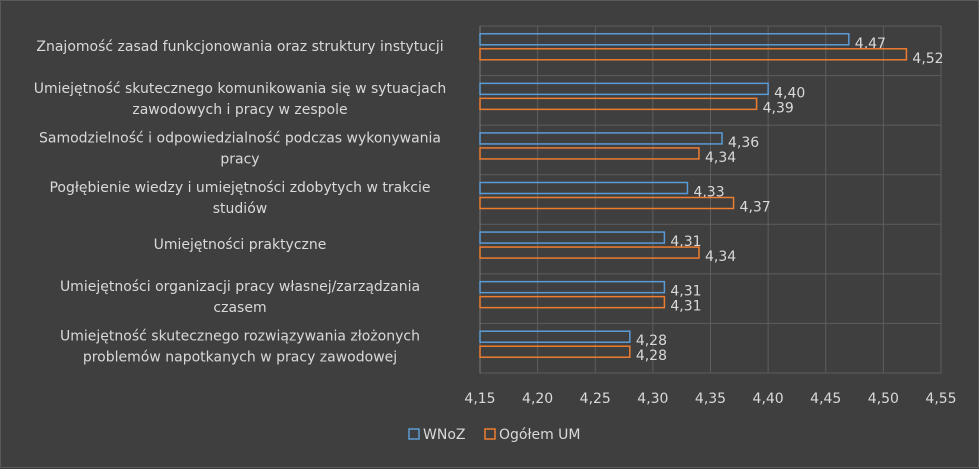  Describe the element at coordinates (778, 108) in the screenshot. I see `data-label: 4,39` at that location.